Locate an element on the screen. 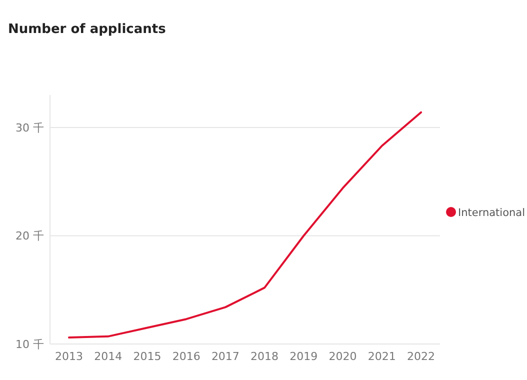  y-tick-label: 10 千 is located at coordinates (30, 344).